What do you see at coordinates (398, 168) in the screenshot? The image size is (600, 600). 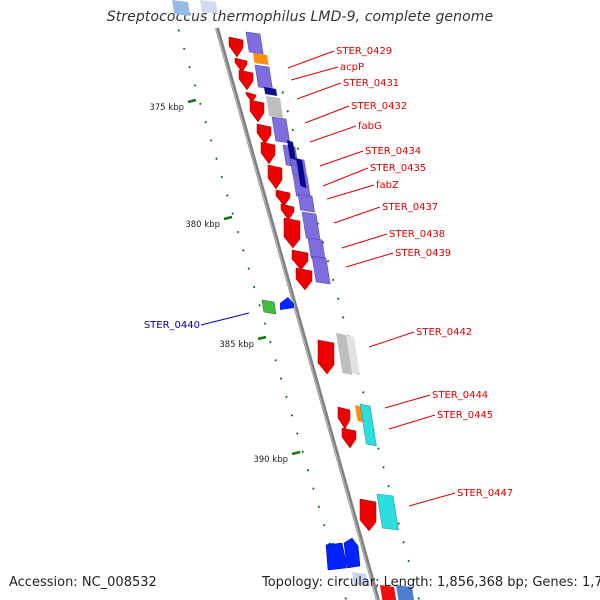 I see `gene-label: STER_0435` at bounding box center [398, 168].